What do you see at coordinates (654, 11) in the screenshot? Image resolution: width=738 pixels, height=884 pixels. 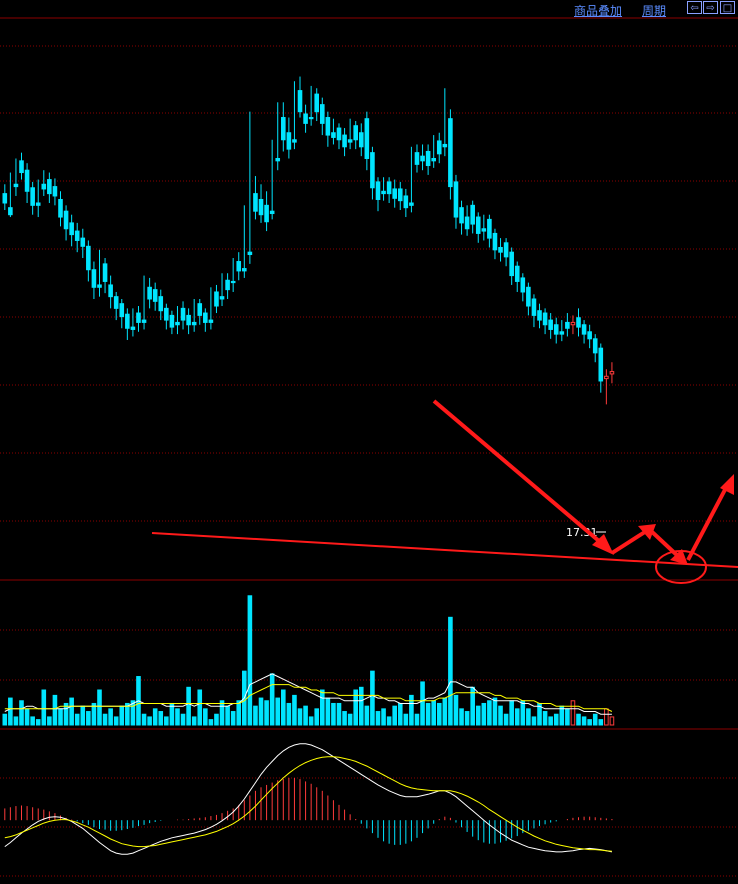 I see `period-link: 周期` at bounding box center [654, 11].